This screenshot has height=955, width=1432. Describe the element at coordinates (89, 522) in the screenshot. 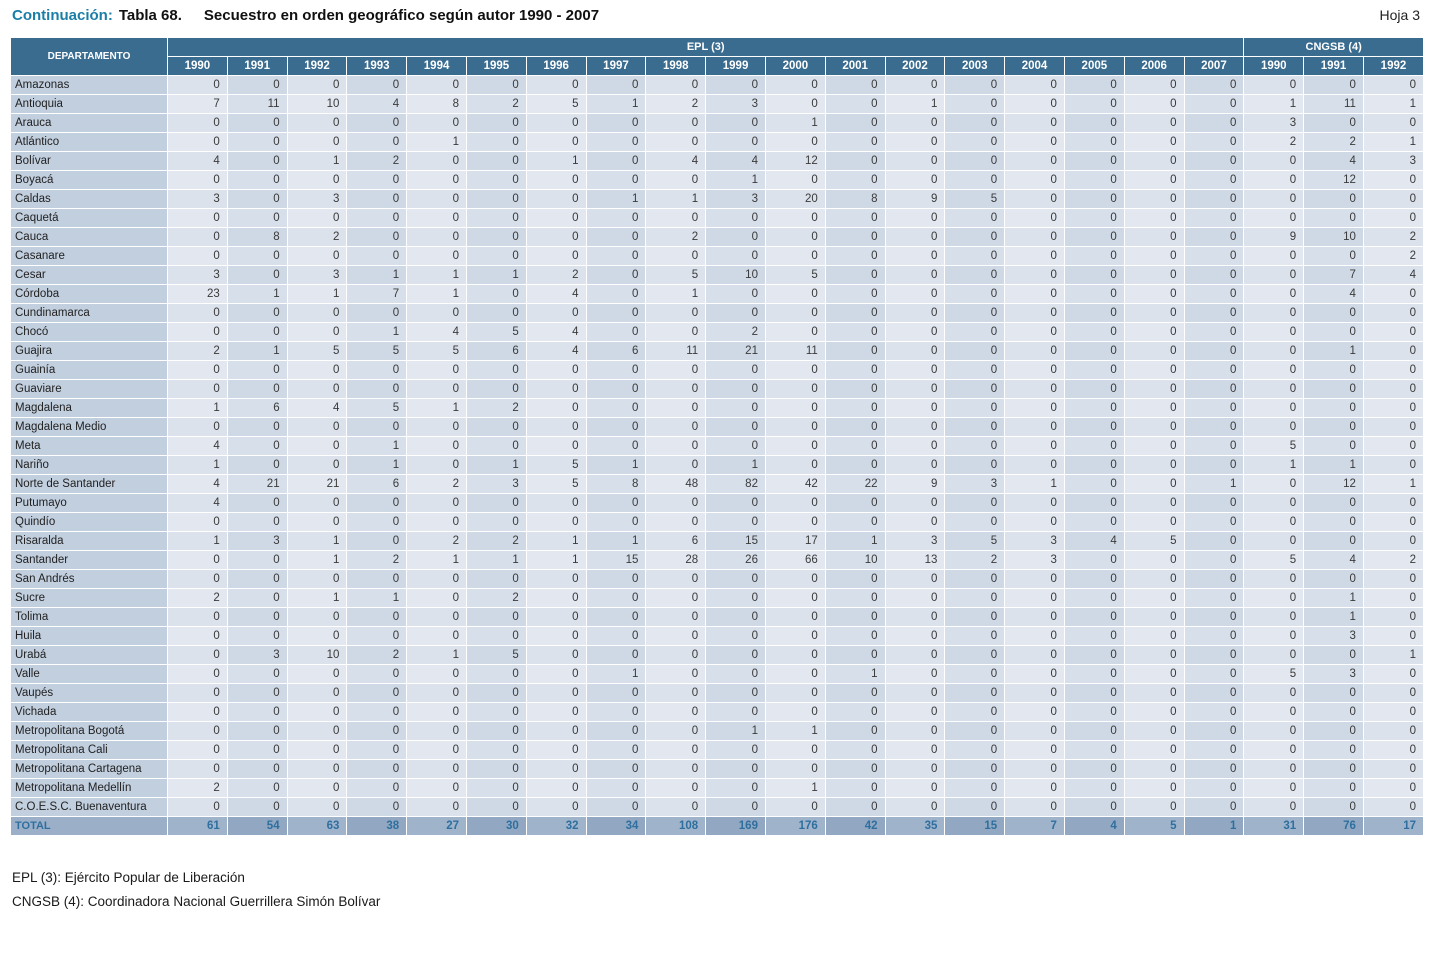

I see `department-cell: Quindío` at that location.